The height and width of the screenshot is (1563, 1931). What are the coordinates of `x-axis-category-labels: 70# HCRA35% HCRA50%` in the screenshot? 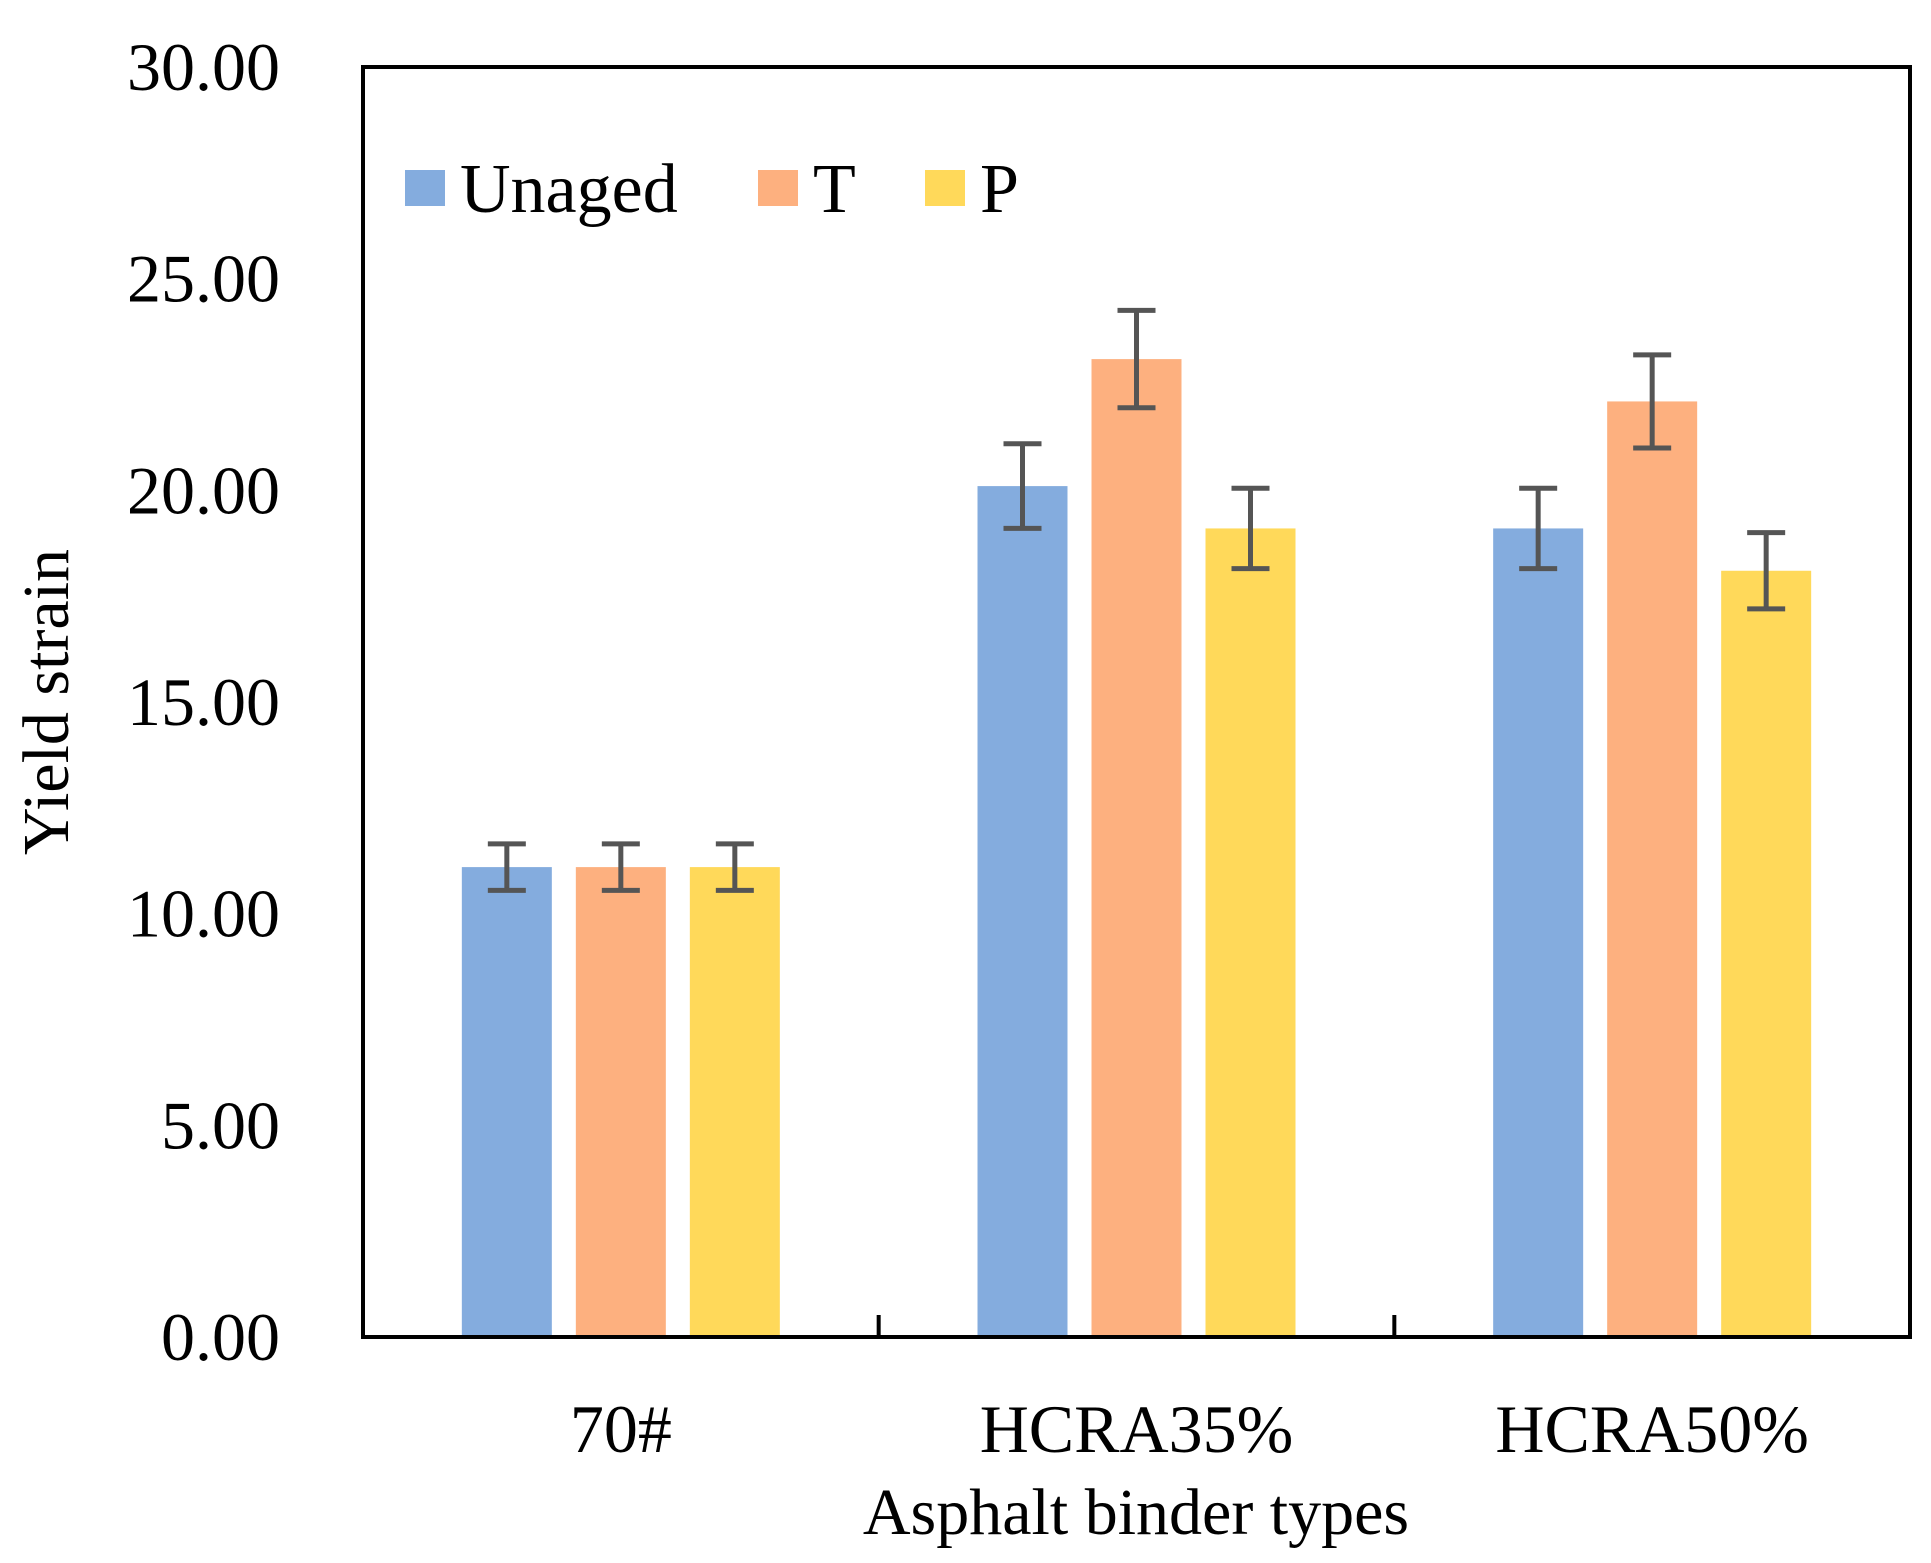 It's located at (1189, 1429).